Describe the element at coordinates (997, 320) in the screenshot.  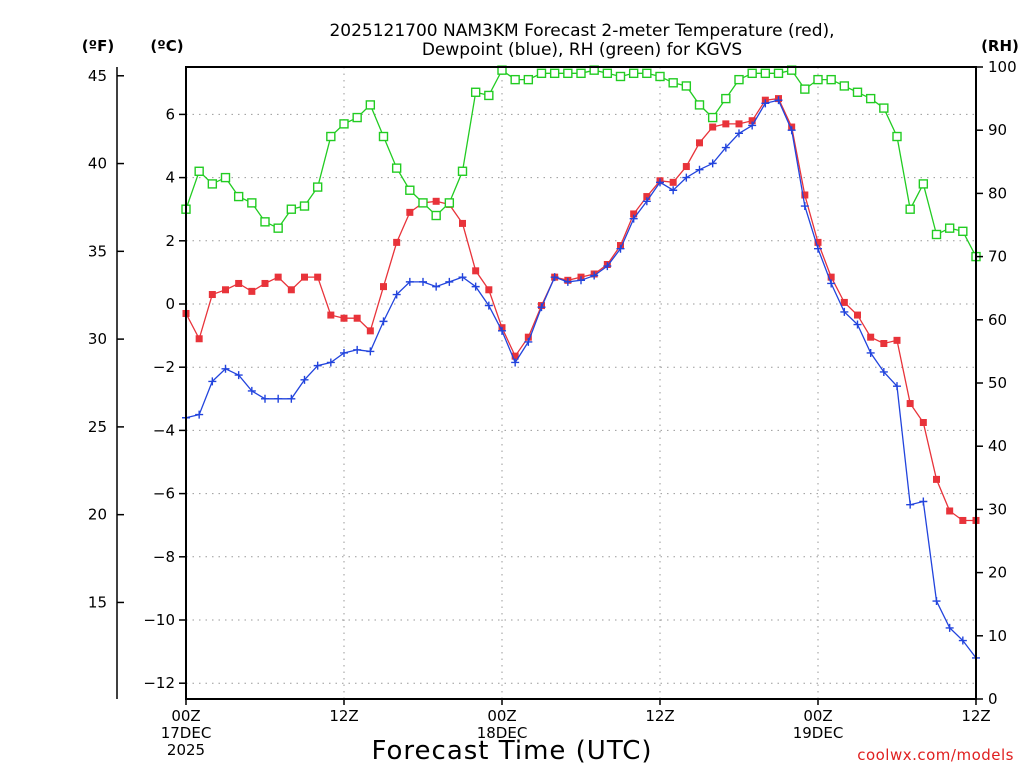
I see `rh-tick-label: 60` at that location.